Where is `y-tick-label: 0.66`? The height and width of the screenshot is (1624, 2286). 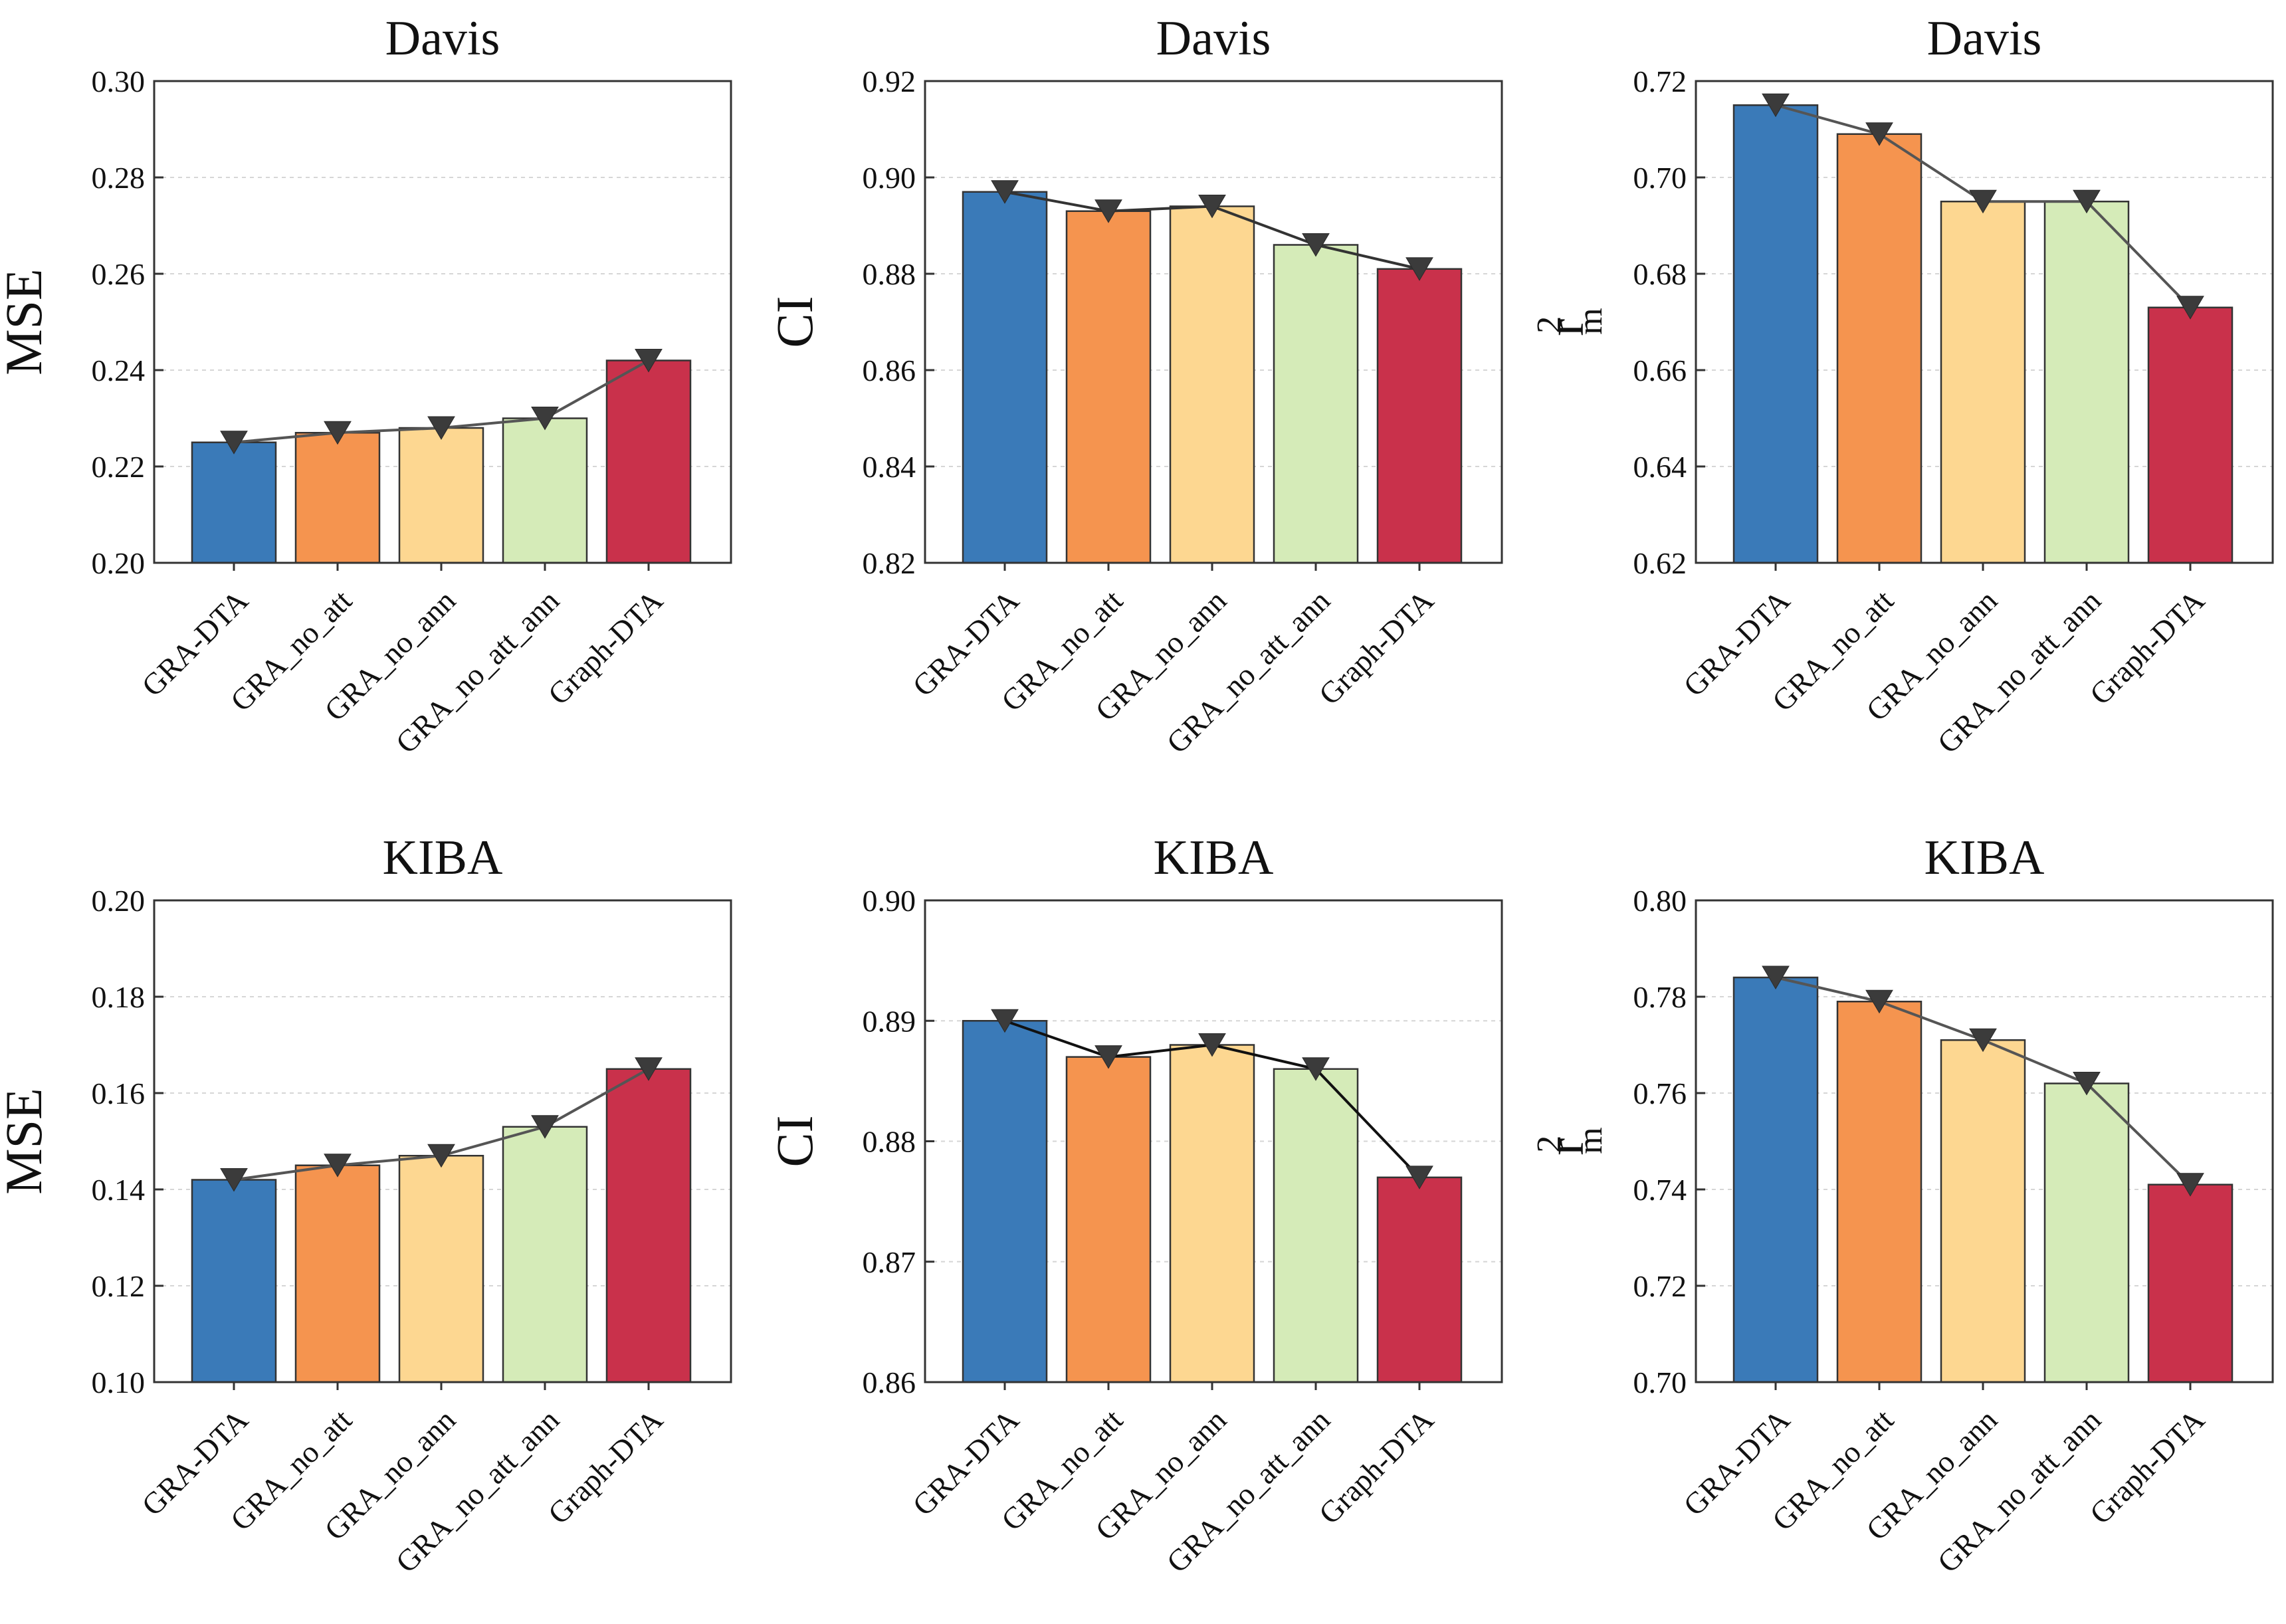
y-tick-label: 0.66 is located at coordinates (1660, 370).